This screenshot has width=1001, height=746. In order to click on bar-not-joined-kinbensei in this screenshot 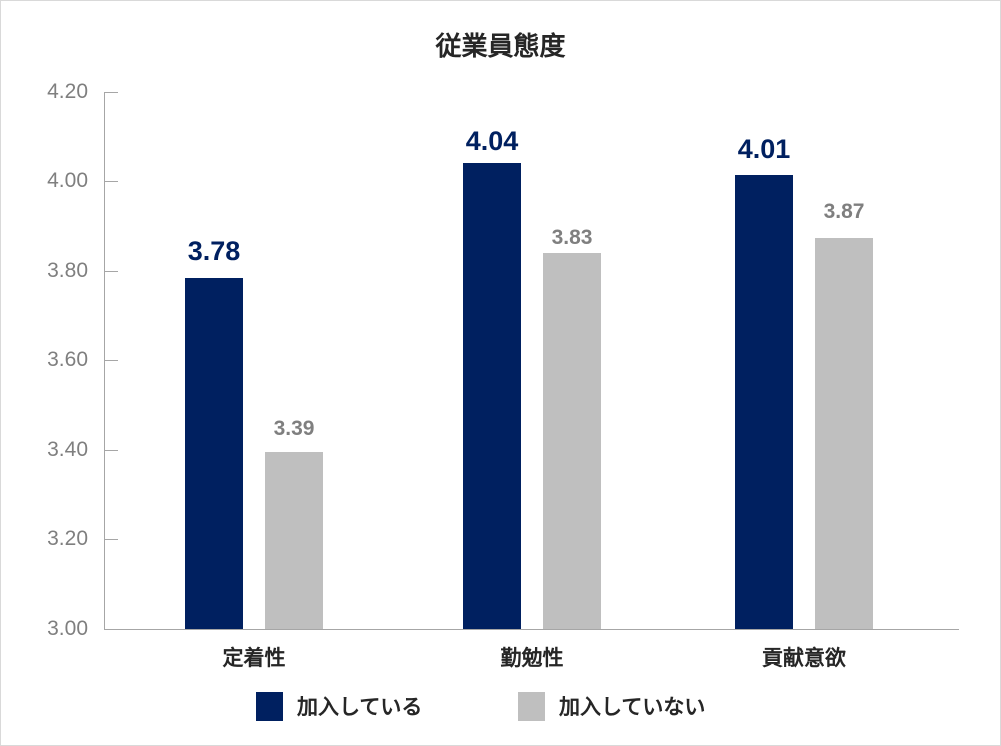, I will do `click(572, 441)`.